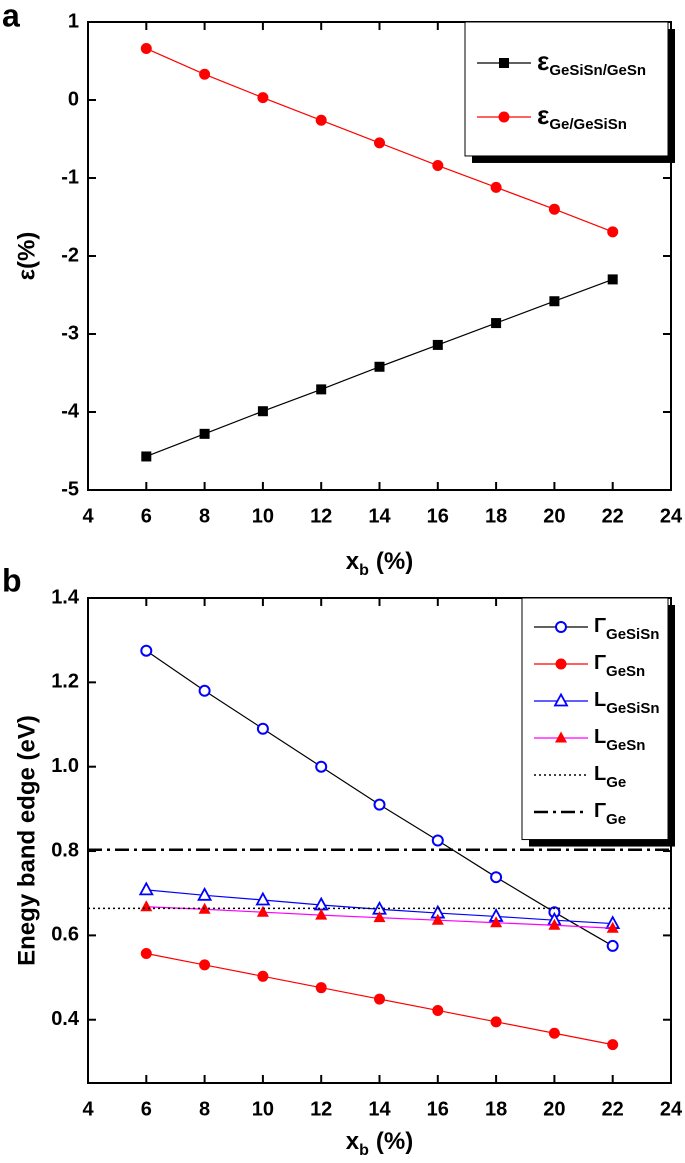  I want to click on x-tick-label: 24, so click(671, 516).